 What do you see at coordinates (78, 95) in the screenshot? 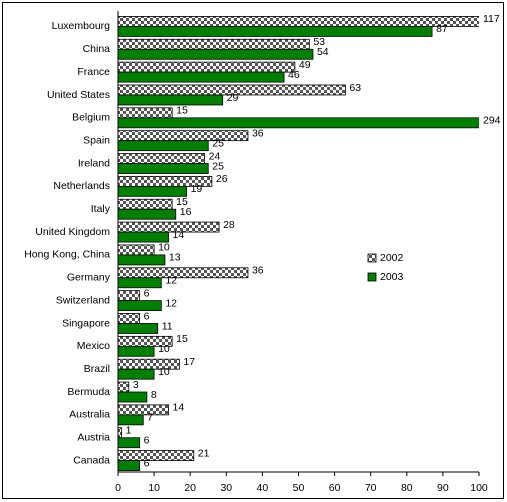
I see `category-label: United States` at bounding box center [78, 95].